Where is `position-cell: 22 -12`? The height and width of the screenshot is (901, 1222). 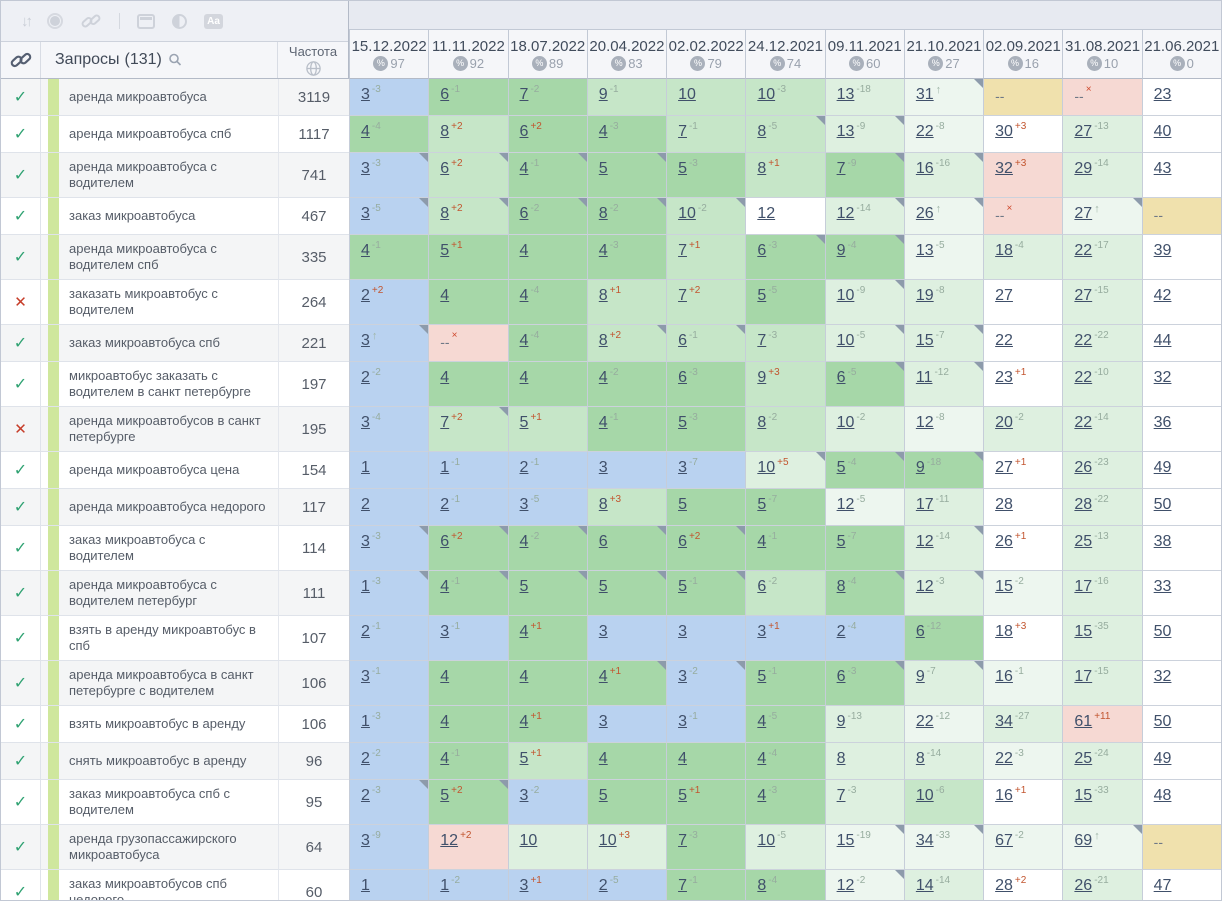
position-cell: 22 -12 is located at coordinates (943, 724).